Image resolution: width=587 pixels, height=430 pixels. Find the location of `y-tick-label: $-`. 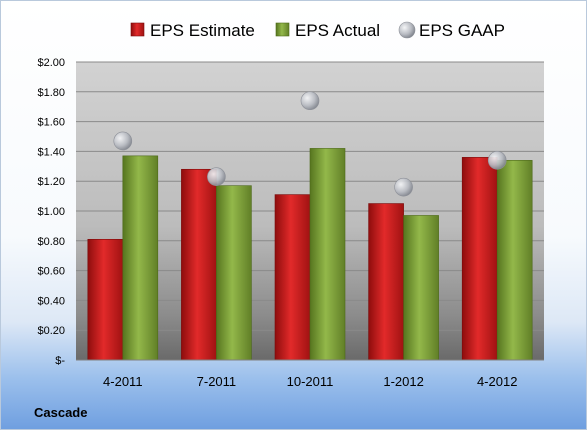

y-tick-label: $- is located at coordinates (60, 361).